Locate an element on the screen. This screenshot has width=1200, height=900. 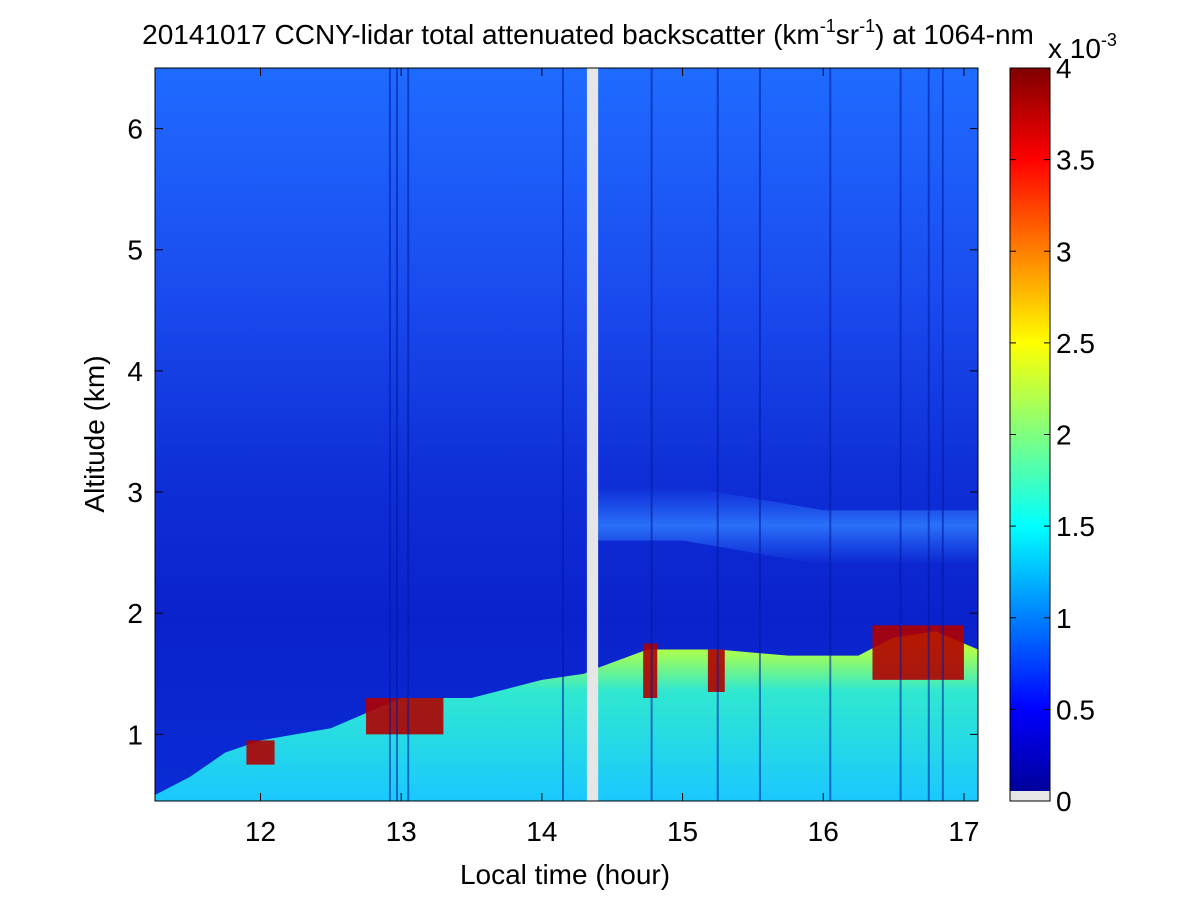
colorbar-nodata-swatch is located at coordinates (1030, 796).